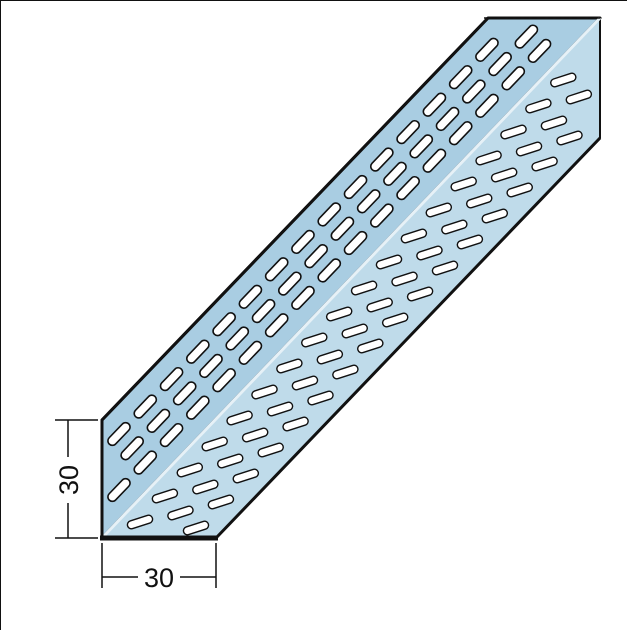  I want to click on height-dimension-label: 30, so click(69, 480).